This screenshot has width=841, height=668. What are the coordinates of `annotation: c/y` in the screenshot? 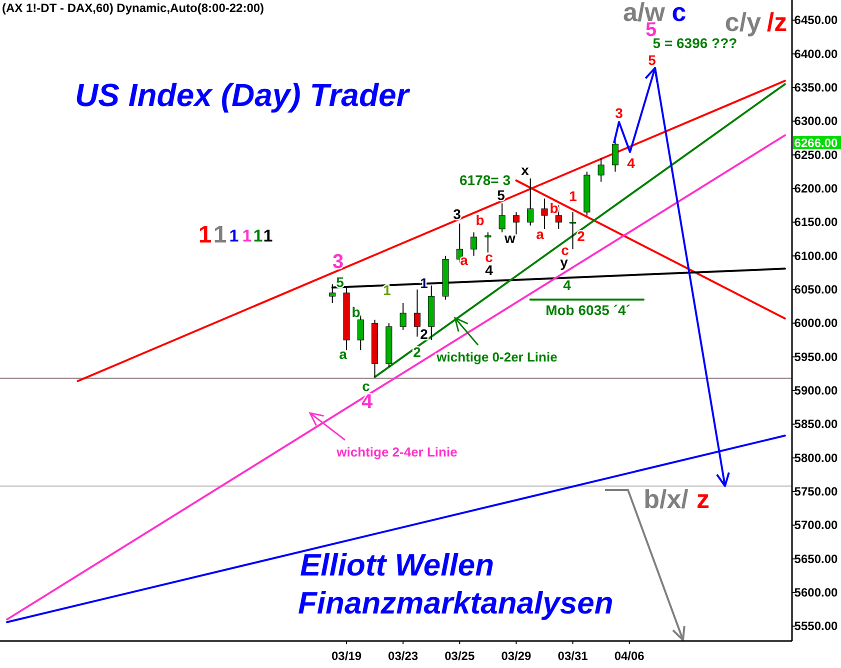 It's located at (743, 22).